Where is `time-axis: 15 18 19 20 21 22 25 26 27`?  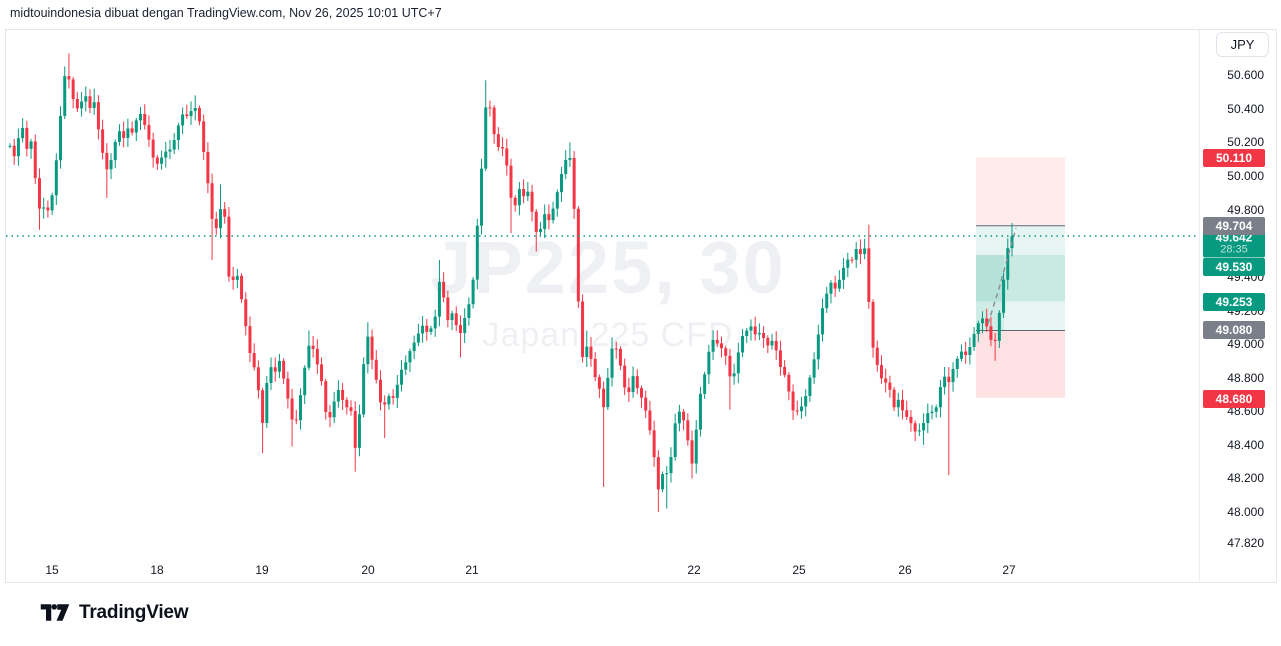 time-axis: 15 18 19 20 21 22 25 26 27 is located at coordinates (602, 568).